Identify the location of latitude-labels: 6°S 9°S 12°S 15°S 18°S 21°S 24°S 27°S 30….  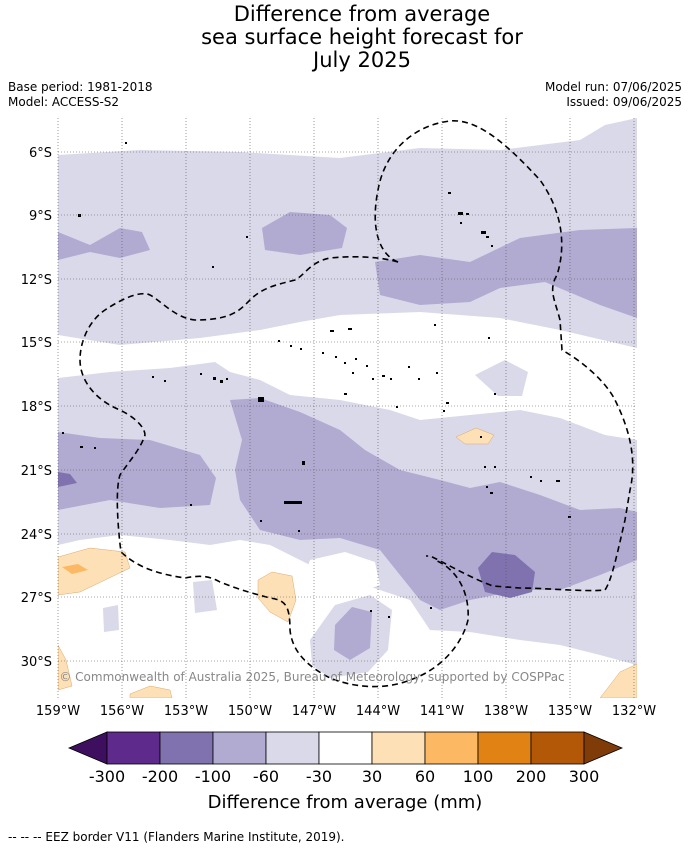
(36, 408).